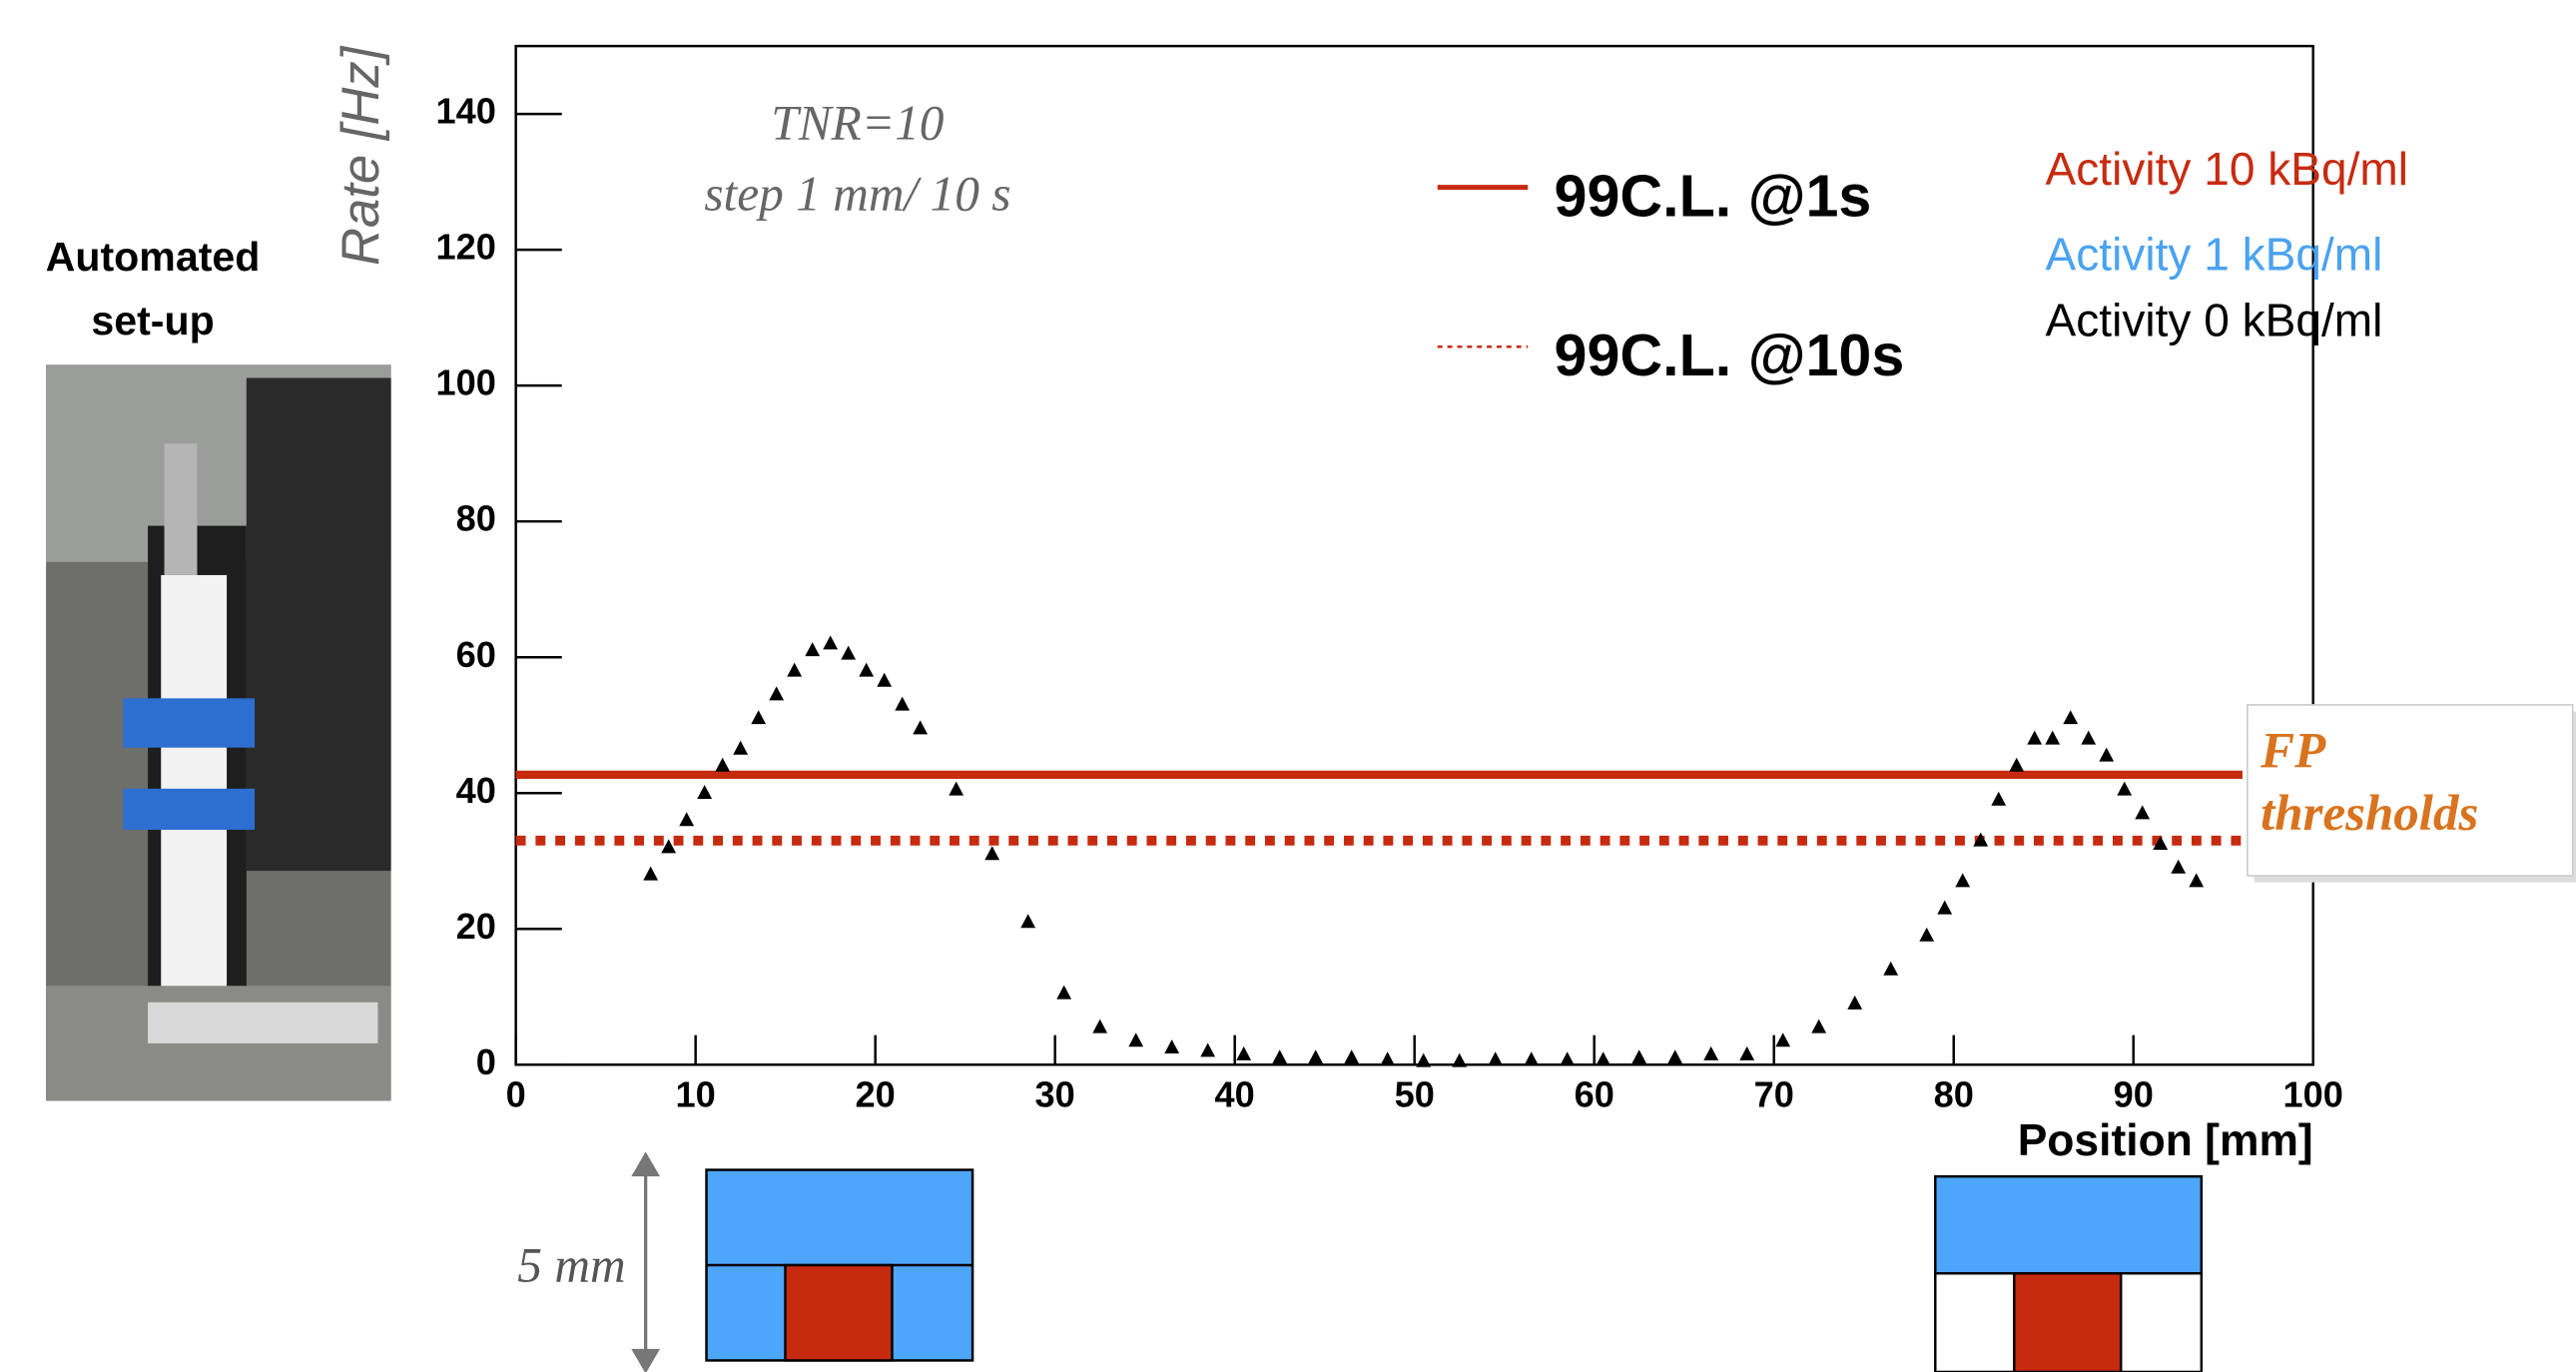  I want to click on schematic-left, so click(839, 1265).